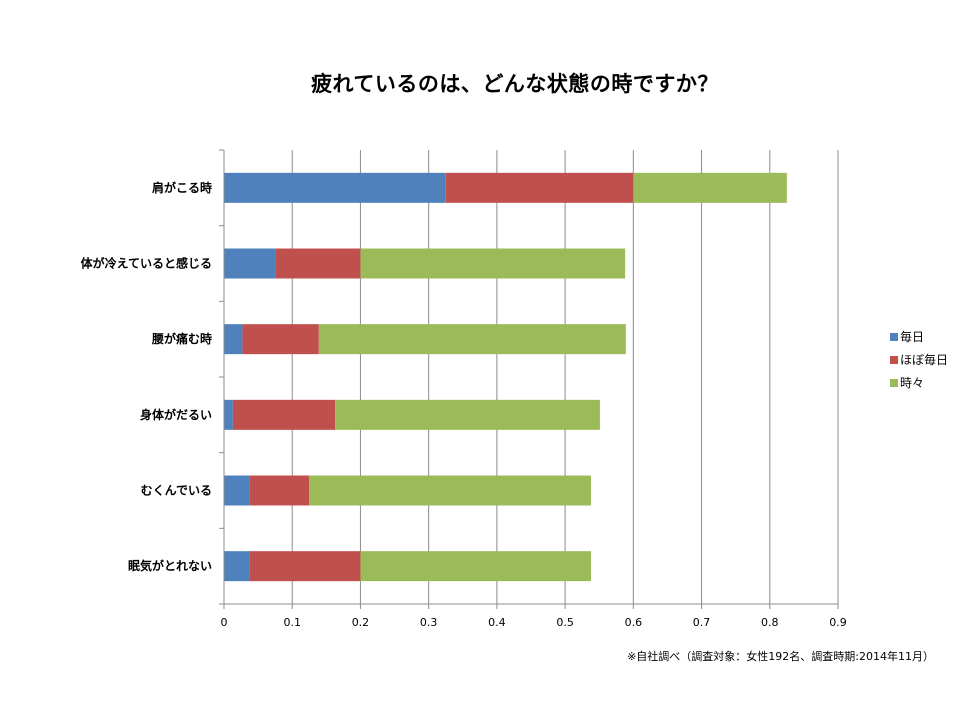 Image resolution: width=960 pixels, height=720 pixels. Describe the element at coordinates (182, 187) in the screenshot. I see `category-label: 肩がこる時` at that location.